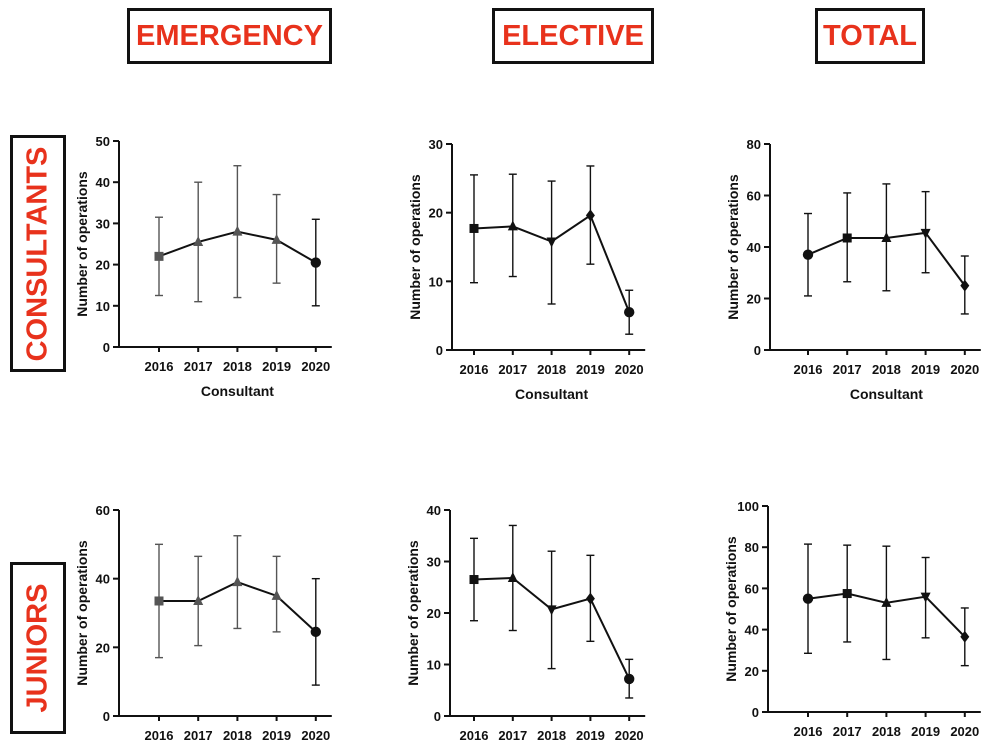 This screenshot has height=747, width=1000. I want to click on row-header-consultants: CONSULTANTS, so click(38, 253).